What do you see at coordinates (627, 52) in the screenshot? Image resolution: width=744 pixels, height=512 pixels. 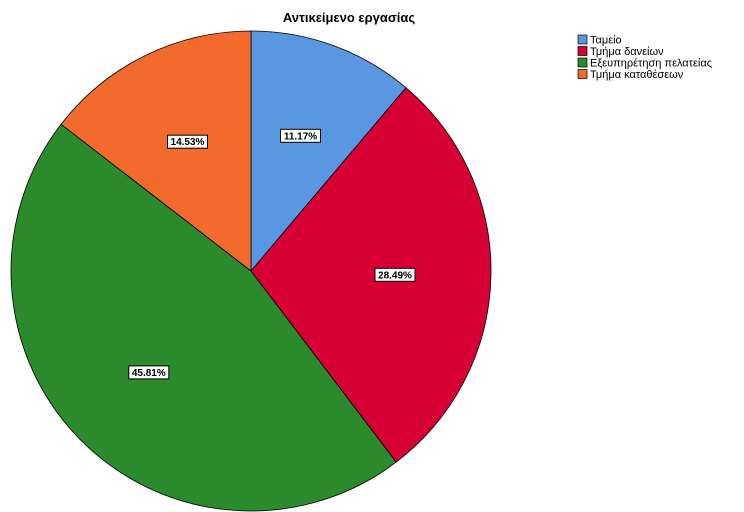 I see `legend-label: Τμήμα δανείων` at bounding box center [627, 52].